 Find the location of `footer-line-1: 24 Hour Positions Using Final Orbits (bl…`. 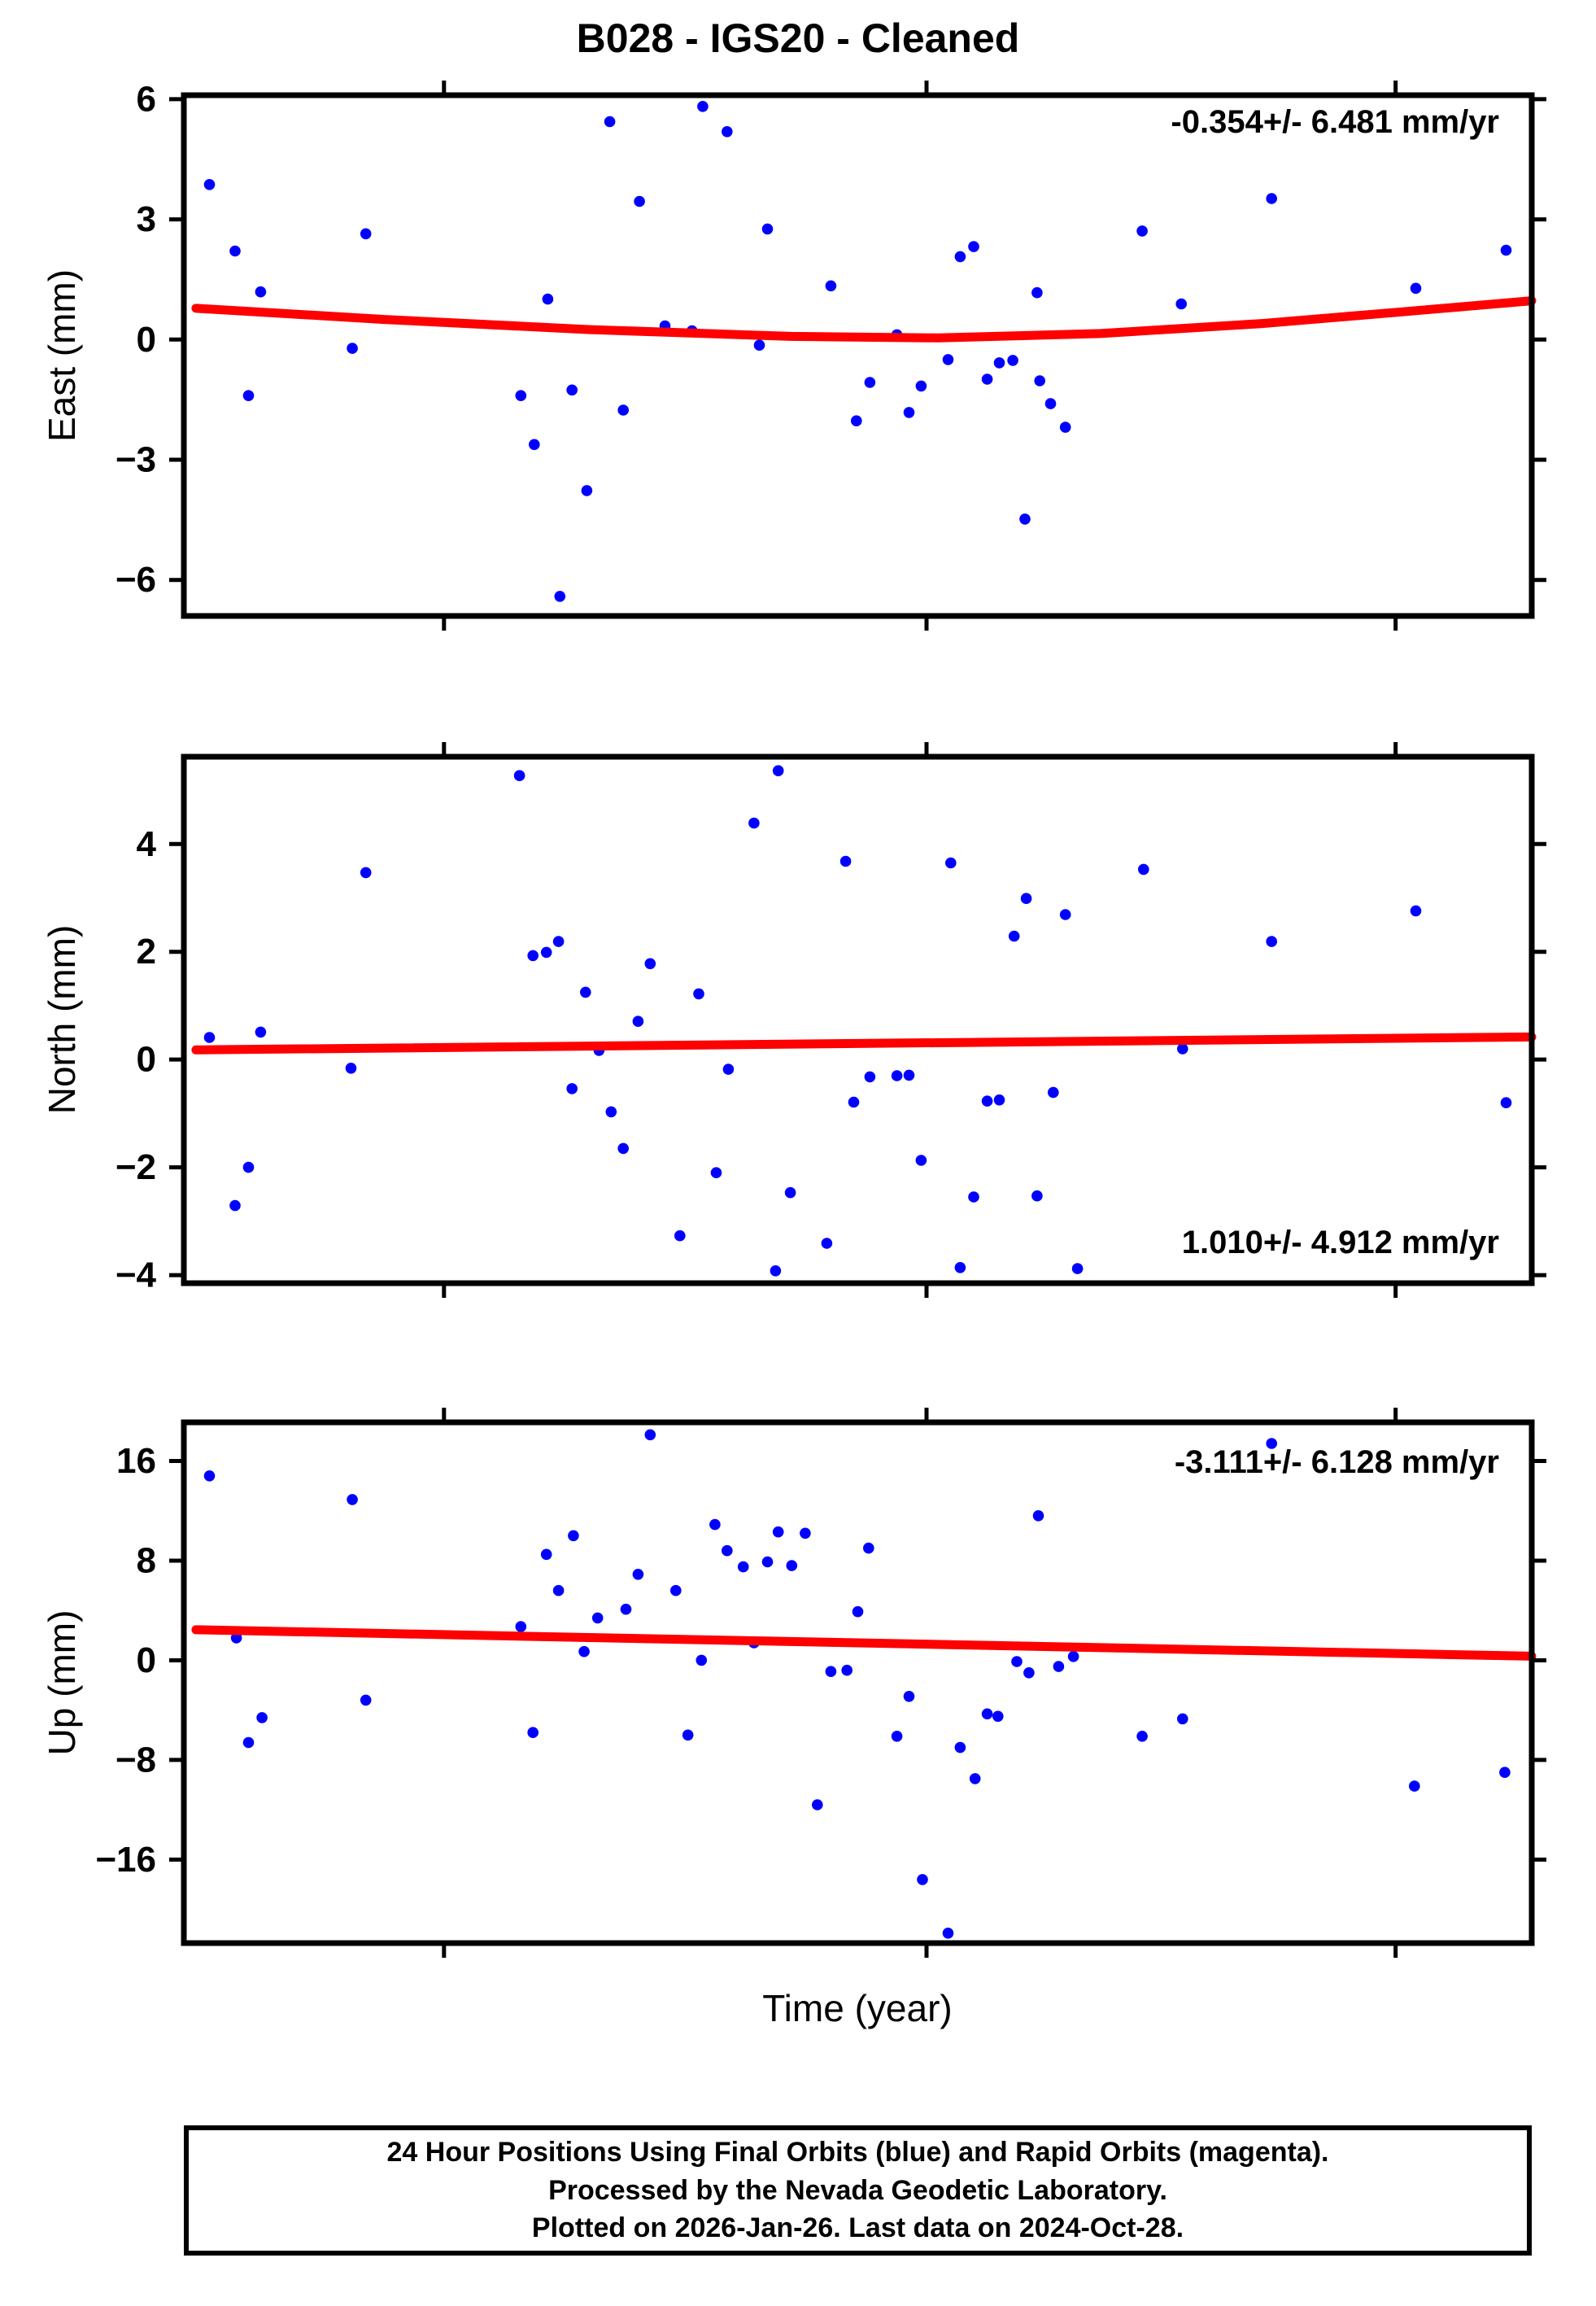

footer-line-1: 24 Hour Positions Using Final Orbits (bl… is located at coordinates (857, 2152).